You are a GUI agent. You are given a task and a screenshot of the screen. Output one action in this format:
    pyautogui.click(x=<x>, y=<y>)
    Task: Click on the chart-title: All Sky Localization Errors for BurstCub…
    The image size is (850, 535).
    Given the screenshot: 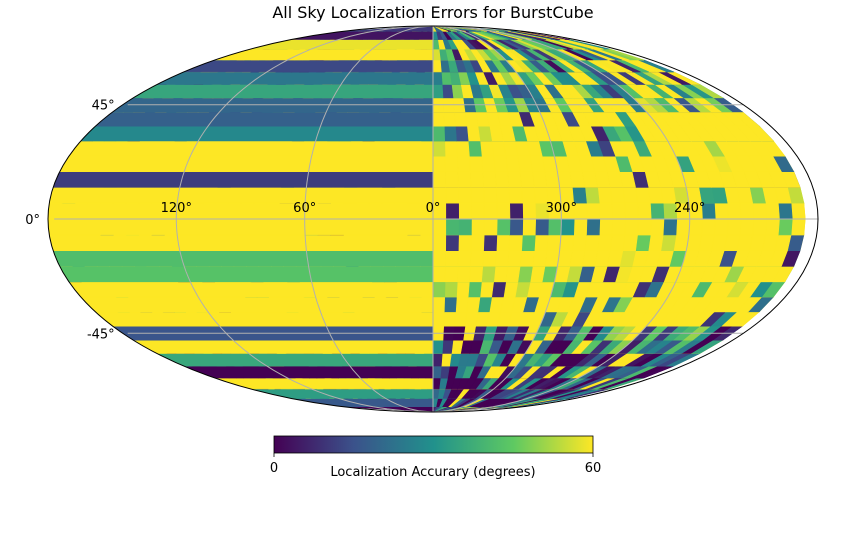 What is the action you would take?
    pyautogui.click(x=432, y=12)
    